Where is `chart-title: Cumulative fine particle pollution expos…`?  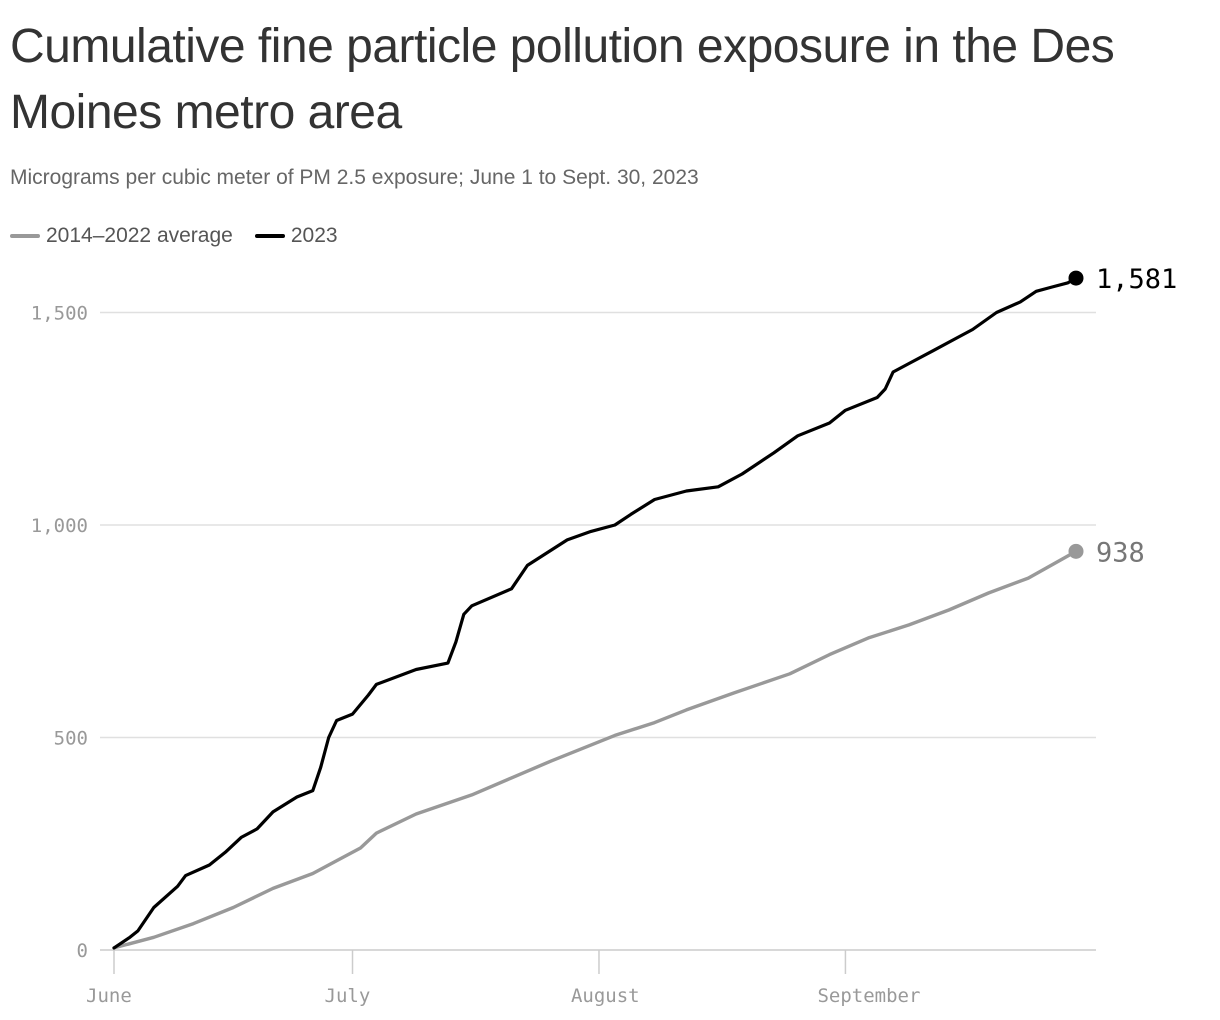
chart-title: Cumulative fine particle pollution expos… is located at coordinates (562, 79).